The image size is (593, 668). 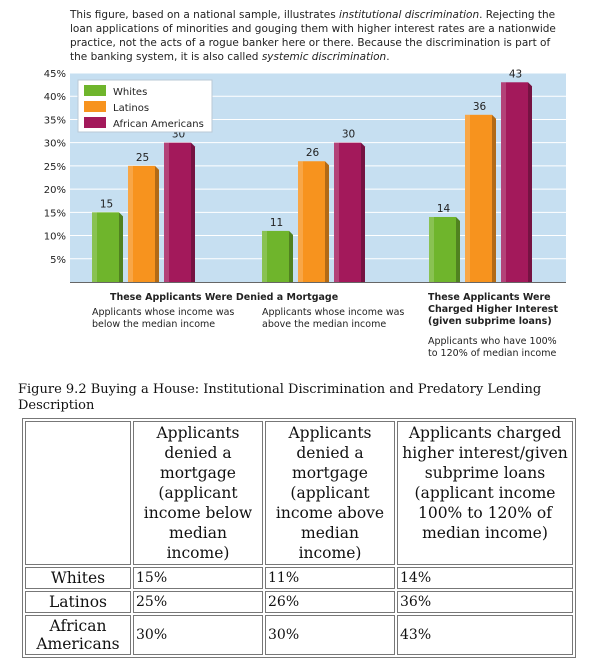 What do you see at coordinates (224, 297) in the screenshot?
I see `group-header-denied: These Applicants Were Denied a Mortgage` at bounding box center [224, 297].